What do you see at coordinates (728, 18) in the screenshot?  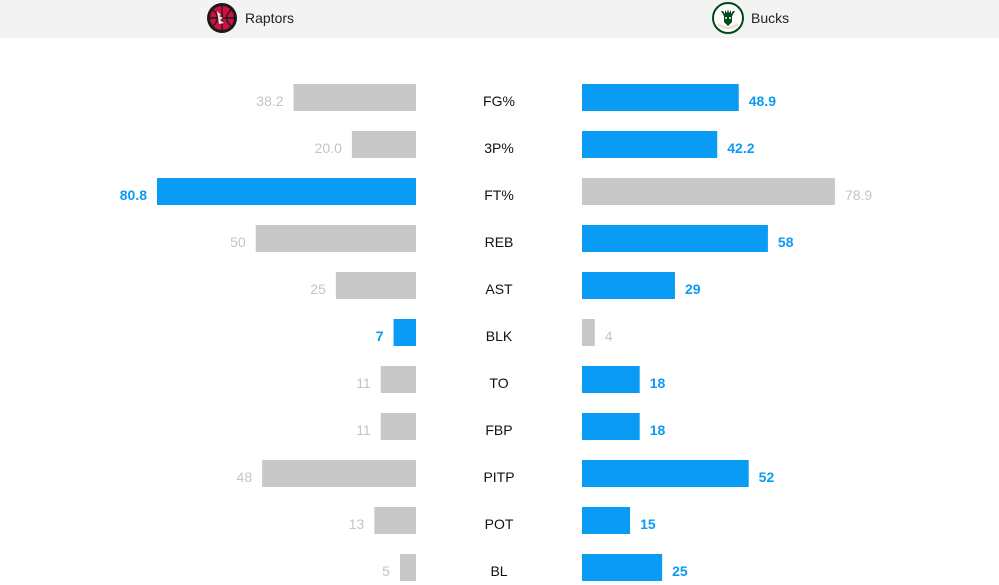 I see `bucks-logo` at bounding box center [728, 18].